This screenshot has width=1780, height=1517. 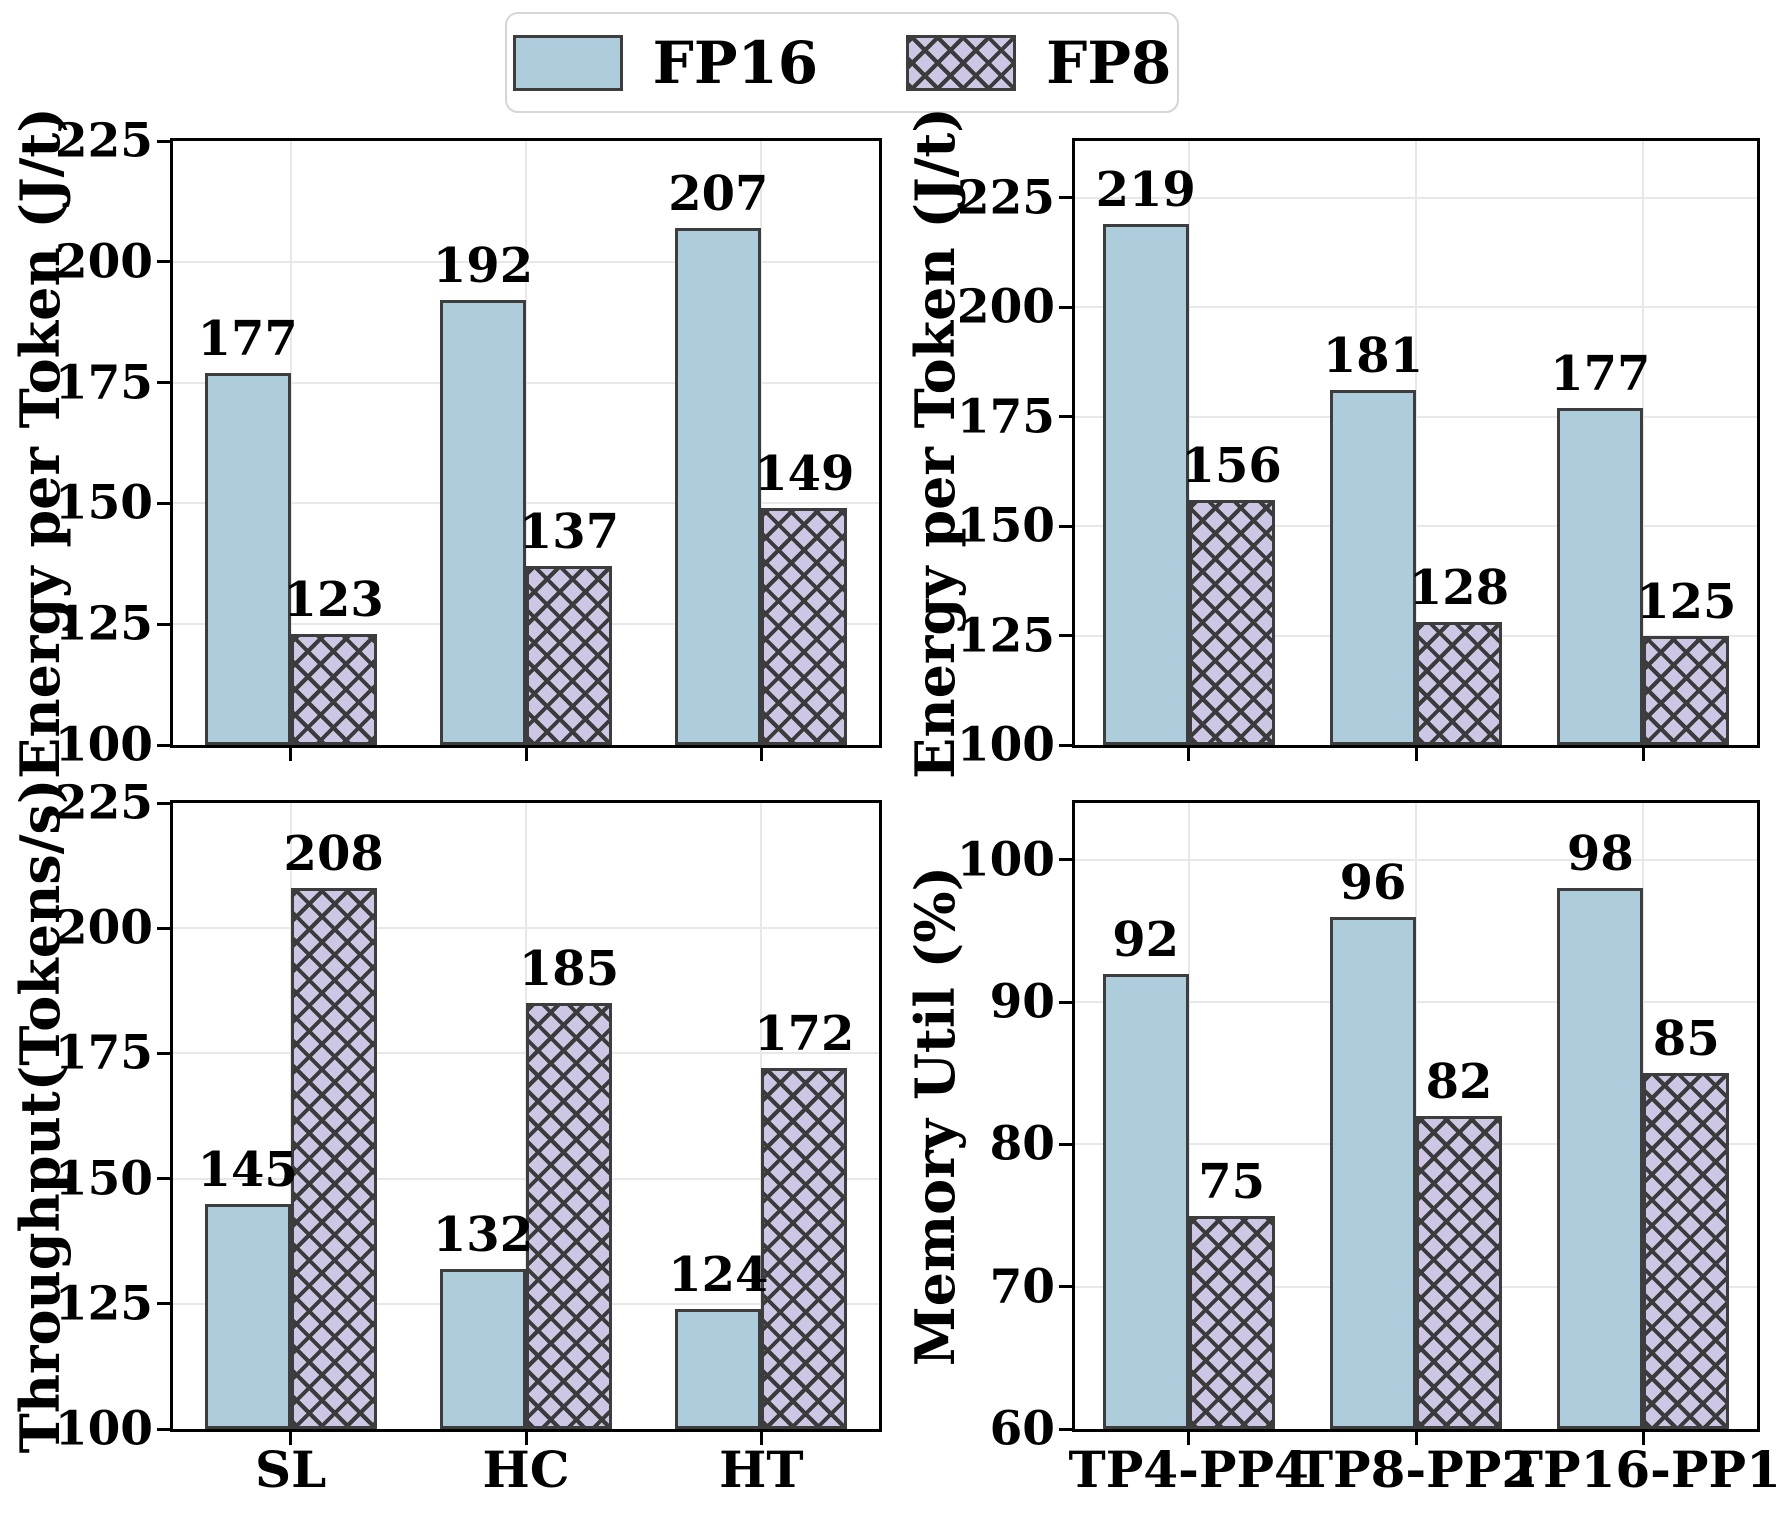 I want to click on x-tick-label-TP16-PP1: TP16-PP1, so click(x=1642, y=1469).